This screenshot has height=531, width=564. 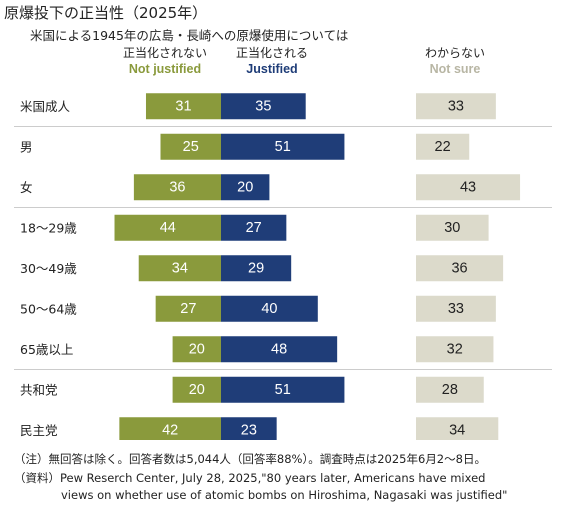 I want to click on category-label: 男, so click(x=26, y=146).